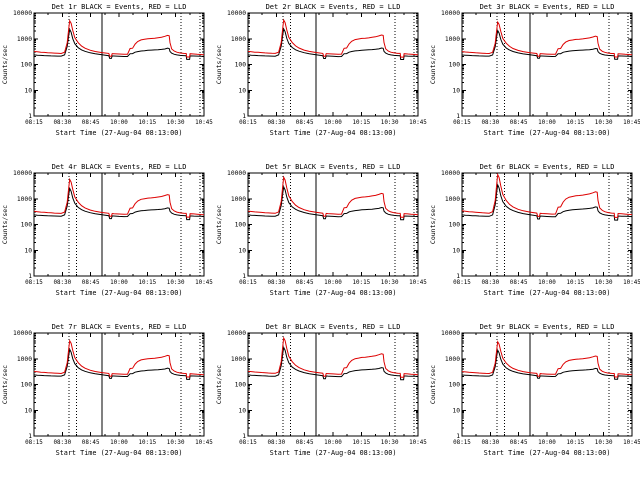 Image resolution: width=640 pixels, height=480 pixels. I want to click on panel-title: Det 6r BLACK = Events, RED = LLD, so click(547, 167).